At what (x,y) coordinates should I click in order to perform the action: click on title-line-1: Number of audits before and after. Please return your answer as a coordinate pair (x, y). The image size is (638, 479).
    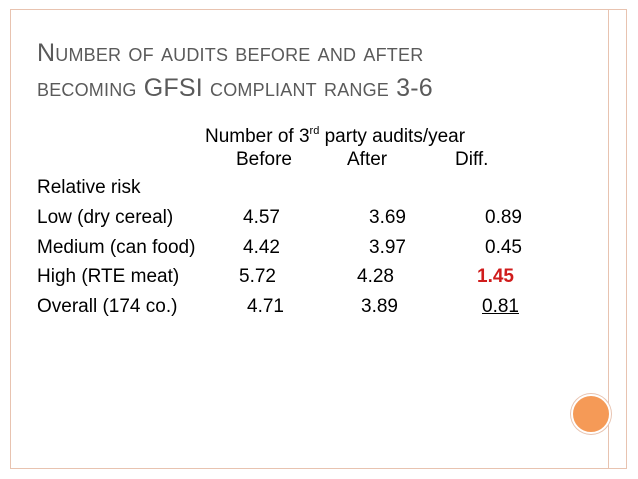
    Looking at the image, I should click on (230, 53).